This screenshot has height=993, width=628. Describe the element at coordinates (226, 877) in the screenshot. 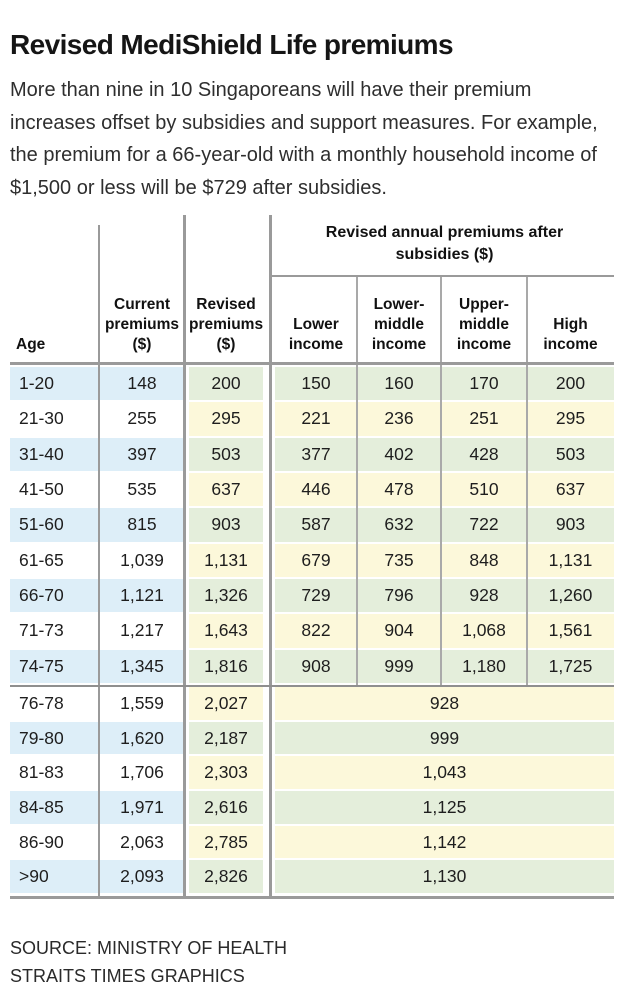

I see `revised-premium-cell: 2,826` at that location.